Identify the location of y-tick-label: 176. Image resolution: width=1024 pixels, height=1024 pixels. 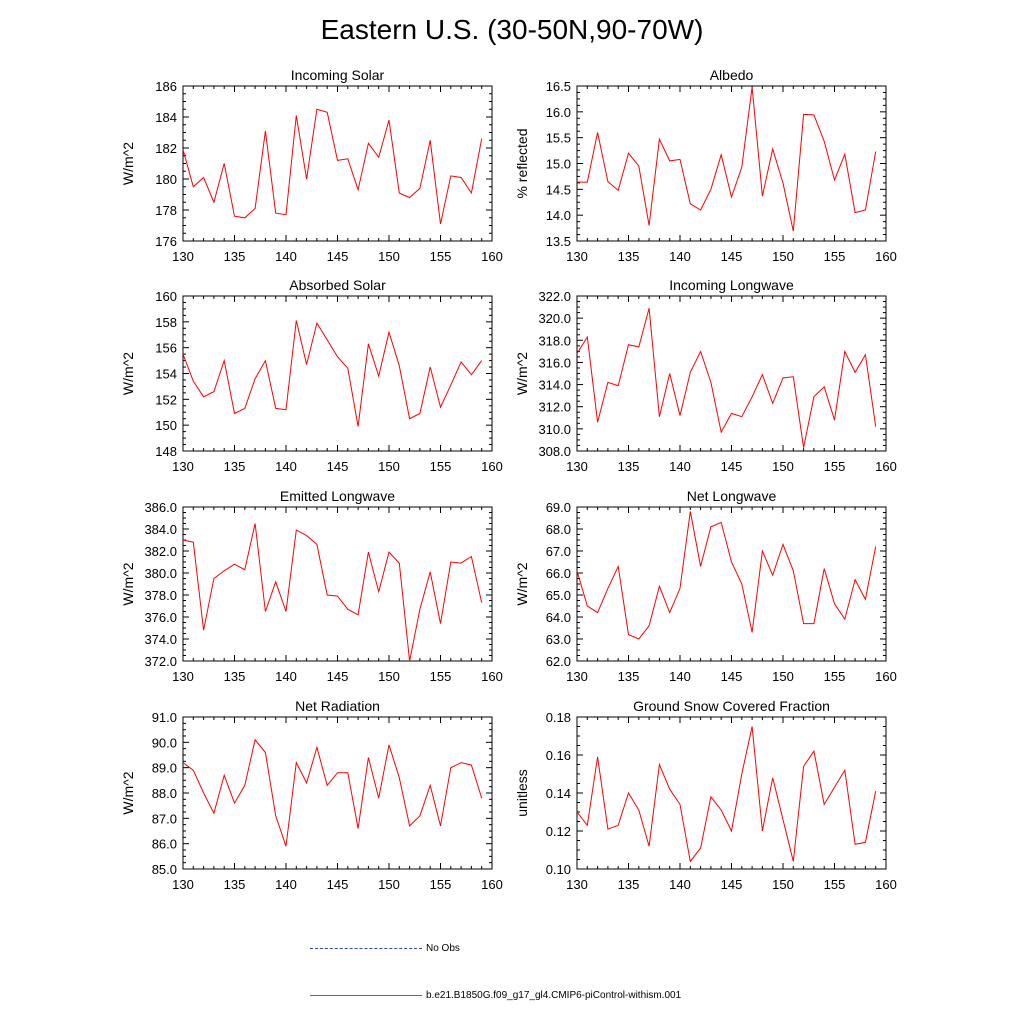
(166, 241).